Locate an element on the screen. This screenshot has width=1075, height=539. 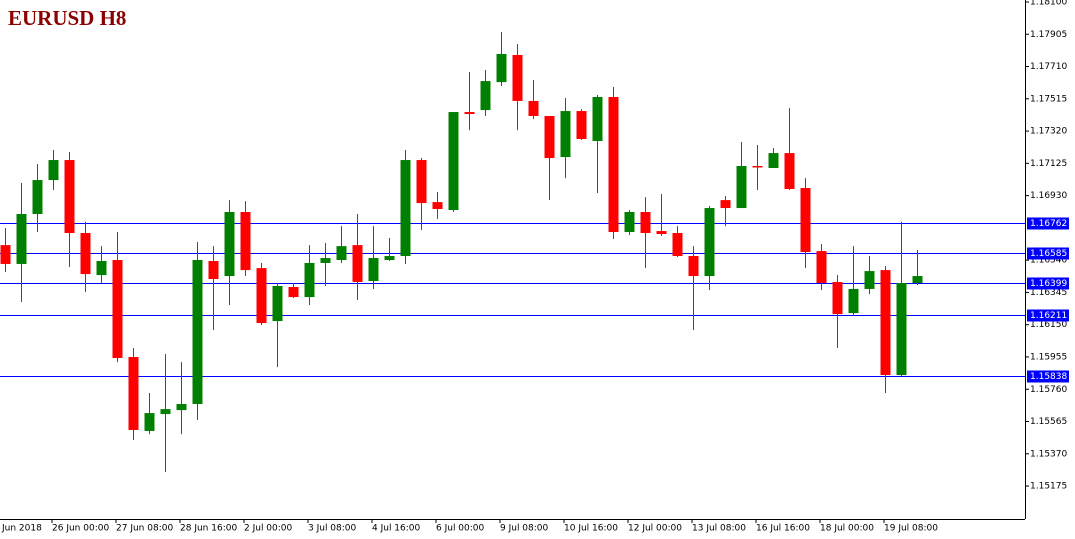
y-tick-label: 1.15175 is located at coordinates (1048, 487).